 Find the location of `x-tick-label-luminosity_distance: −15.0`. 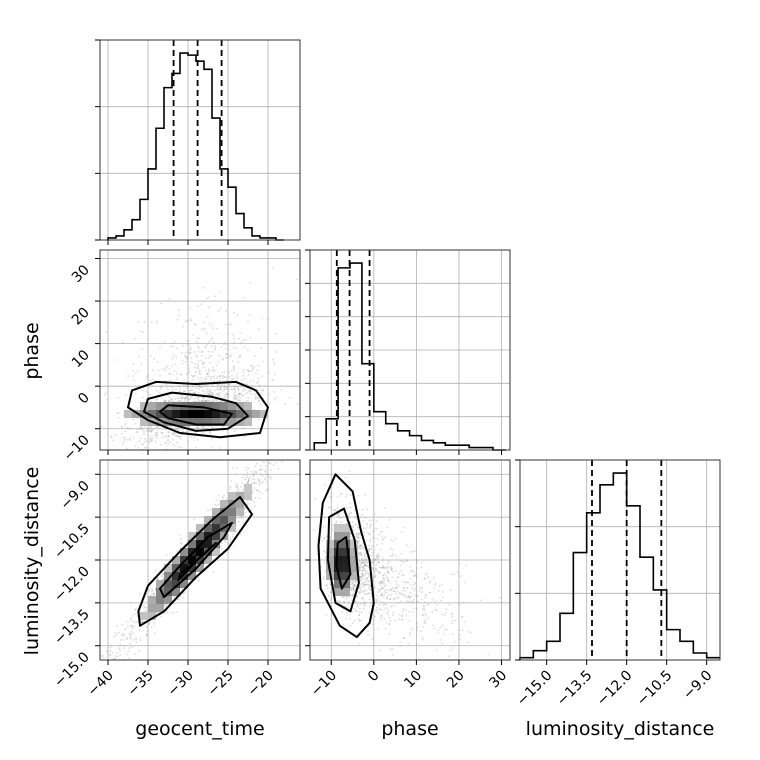

x-tick-label-luminosity_distance: −15.0 is located at coordinates (535, 689).